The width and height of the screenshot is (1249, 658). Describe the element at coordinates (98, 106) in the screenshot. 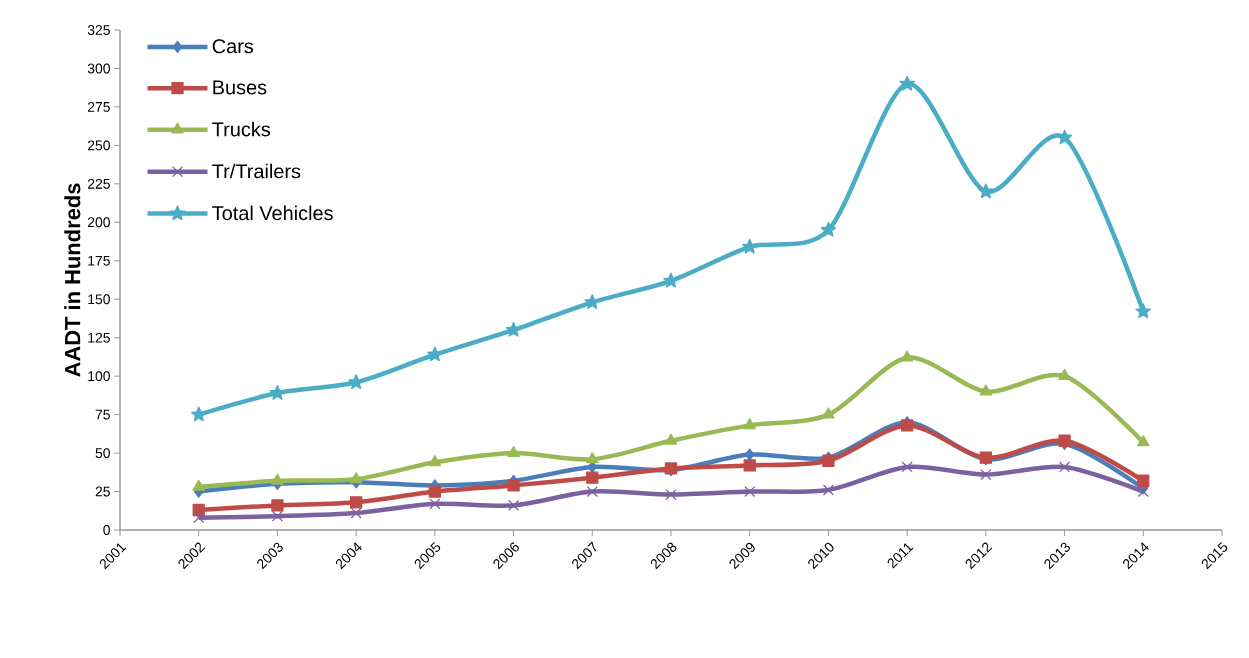

I see `y-tick-label: 275` at that location.